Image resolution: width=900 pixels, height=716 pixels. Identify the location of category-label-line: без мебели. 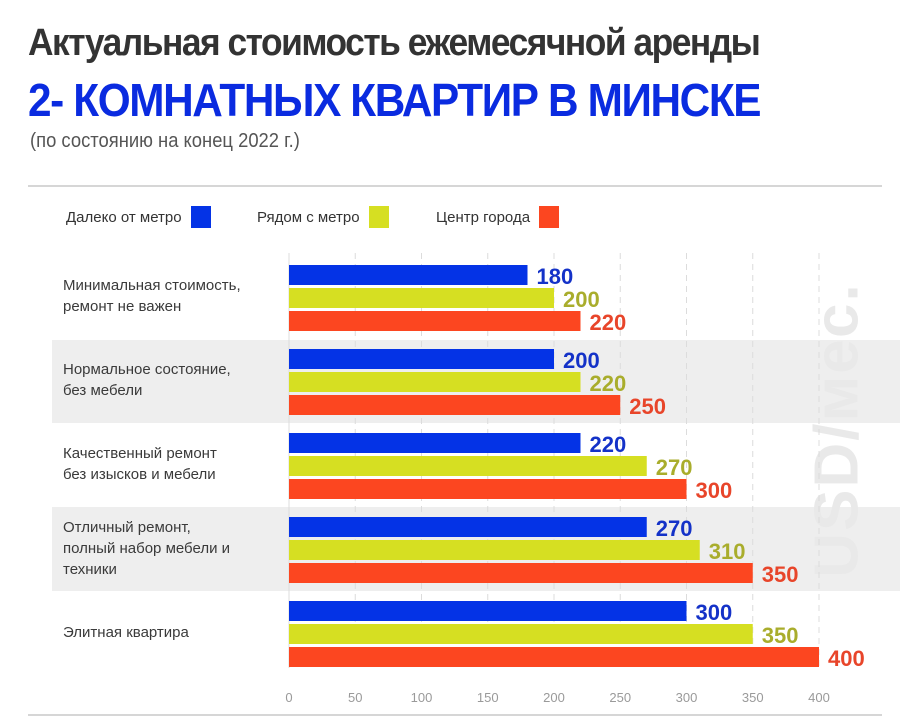
(103, 390).